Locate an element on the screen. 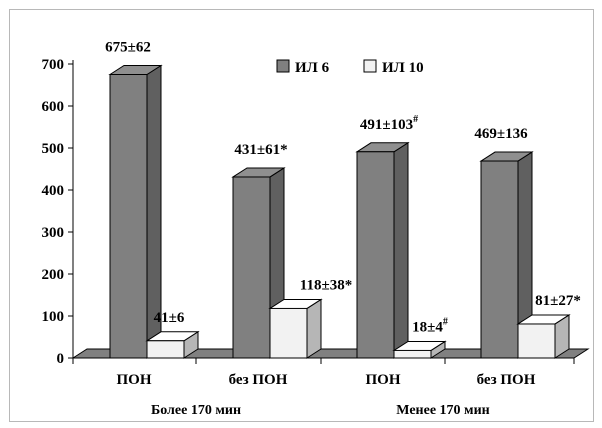  data-label-il6: 491±103# is located at coordinates (389, 123).